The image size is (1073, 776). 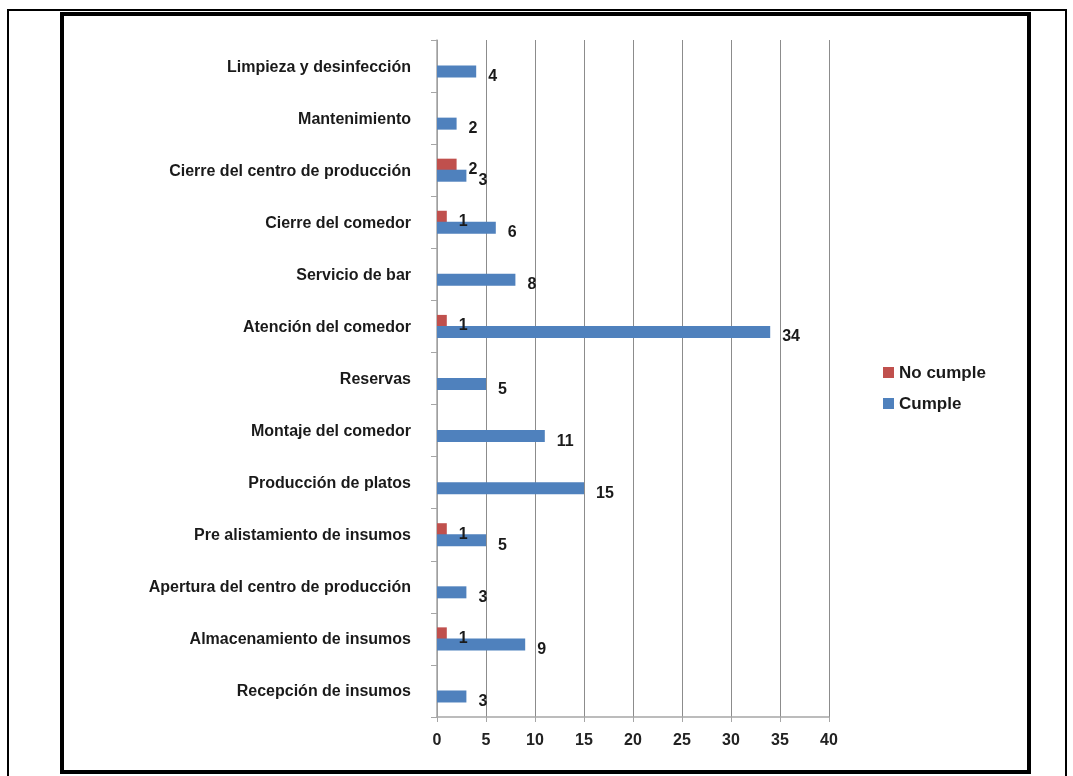 I want to click on data-label: 8, so click(x=532, y=284).